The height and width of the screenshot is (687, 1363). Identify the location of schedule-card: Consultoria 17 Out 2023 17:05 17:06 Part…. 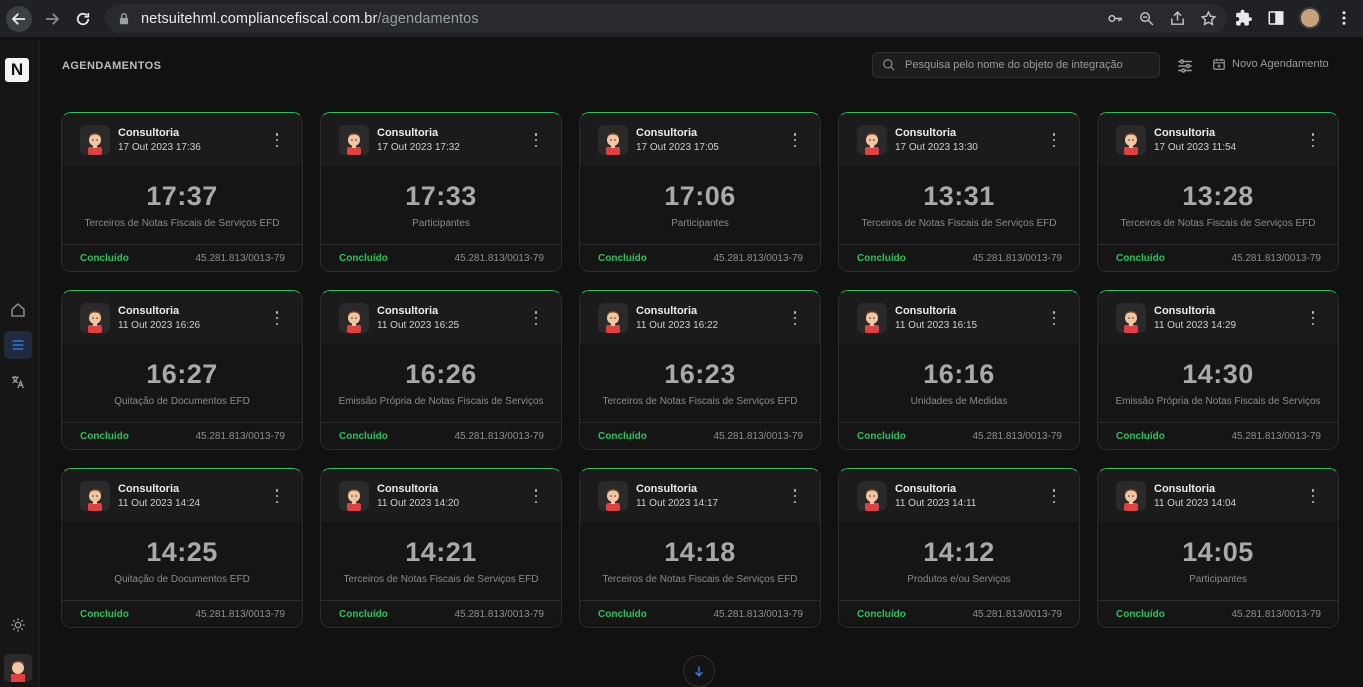
(700, 192).